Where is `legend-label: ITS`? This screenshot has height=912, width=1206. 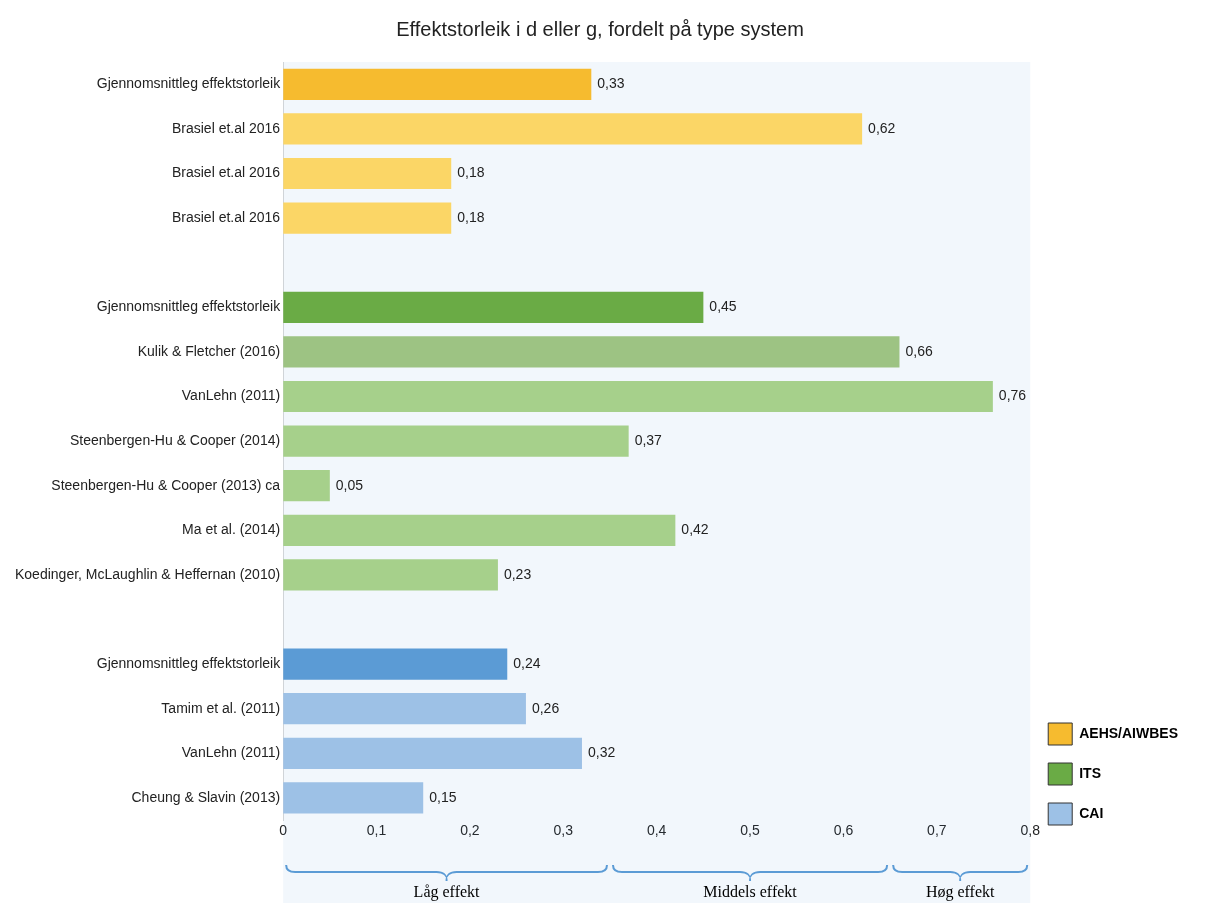
legend-label: ITS is located at coordinates (1090, 772).